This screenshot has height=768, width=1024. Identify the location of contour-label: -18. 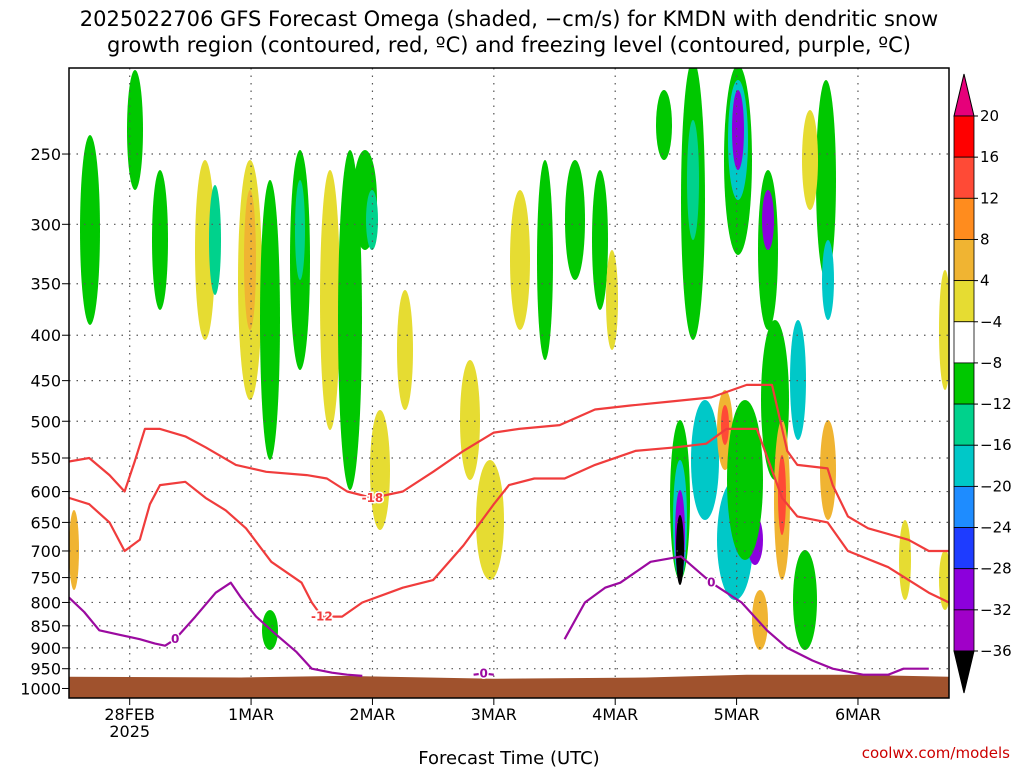
(373, 498).